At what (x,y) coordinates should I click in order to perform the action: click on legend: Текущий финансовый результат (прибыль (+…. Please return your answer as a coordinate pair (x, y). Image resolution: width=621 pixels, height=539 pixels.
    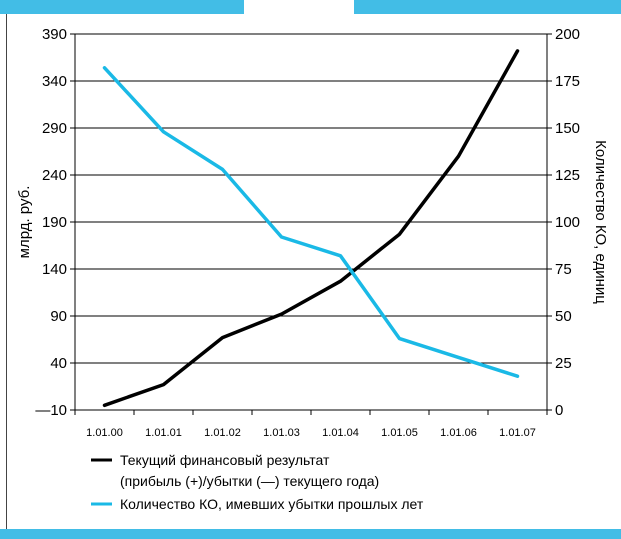
    Looking at the image, I should click on (257, 482).